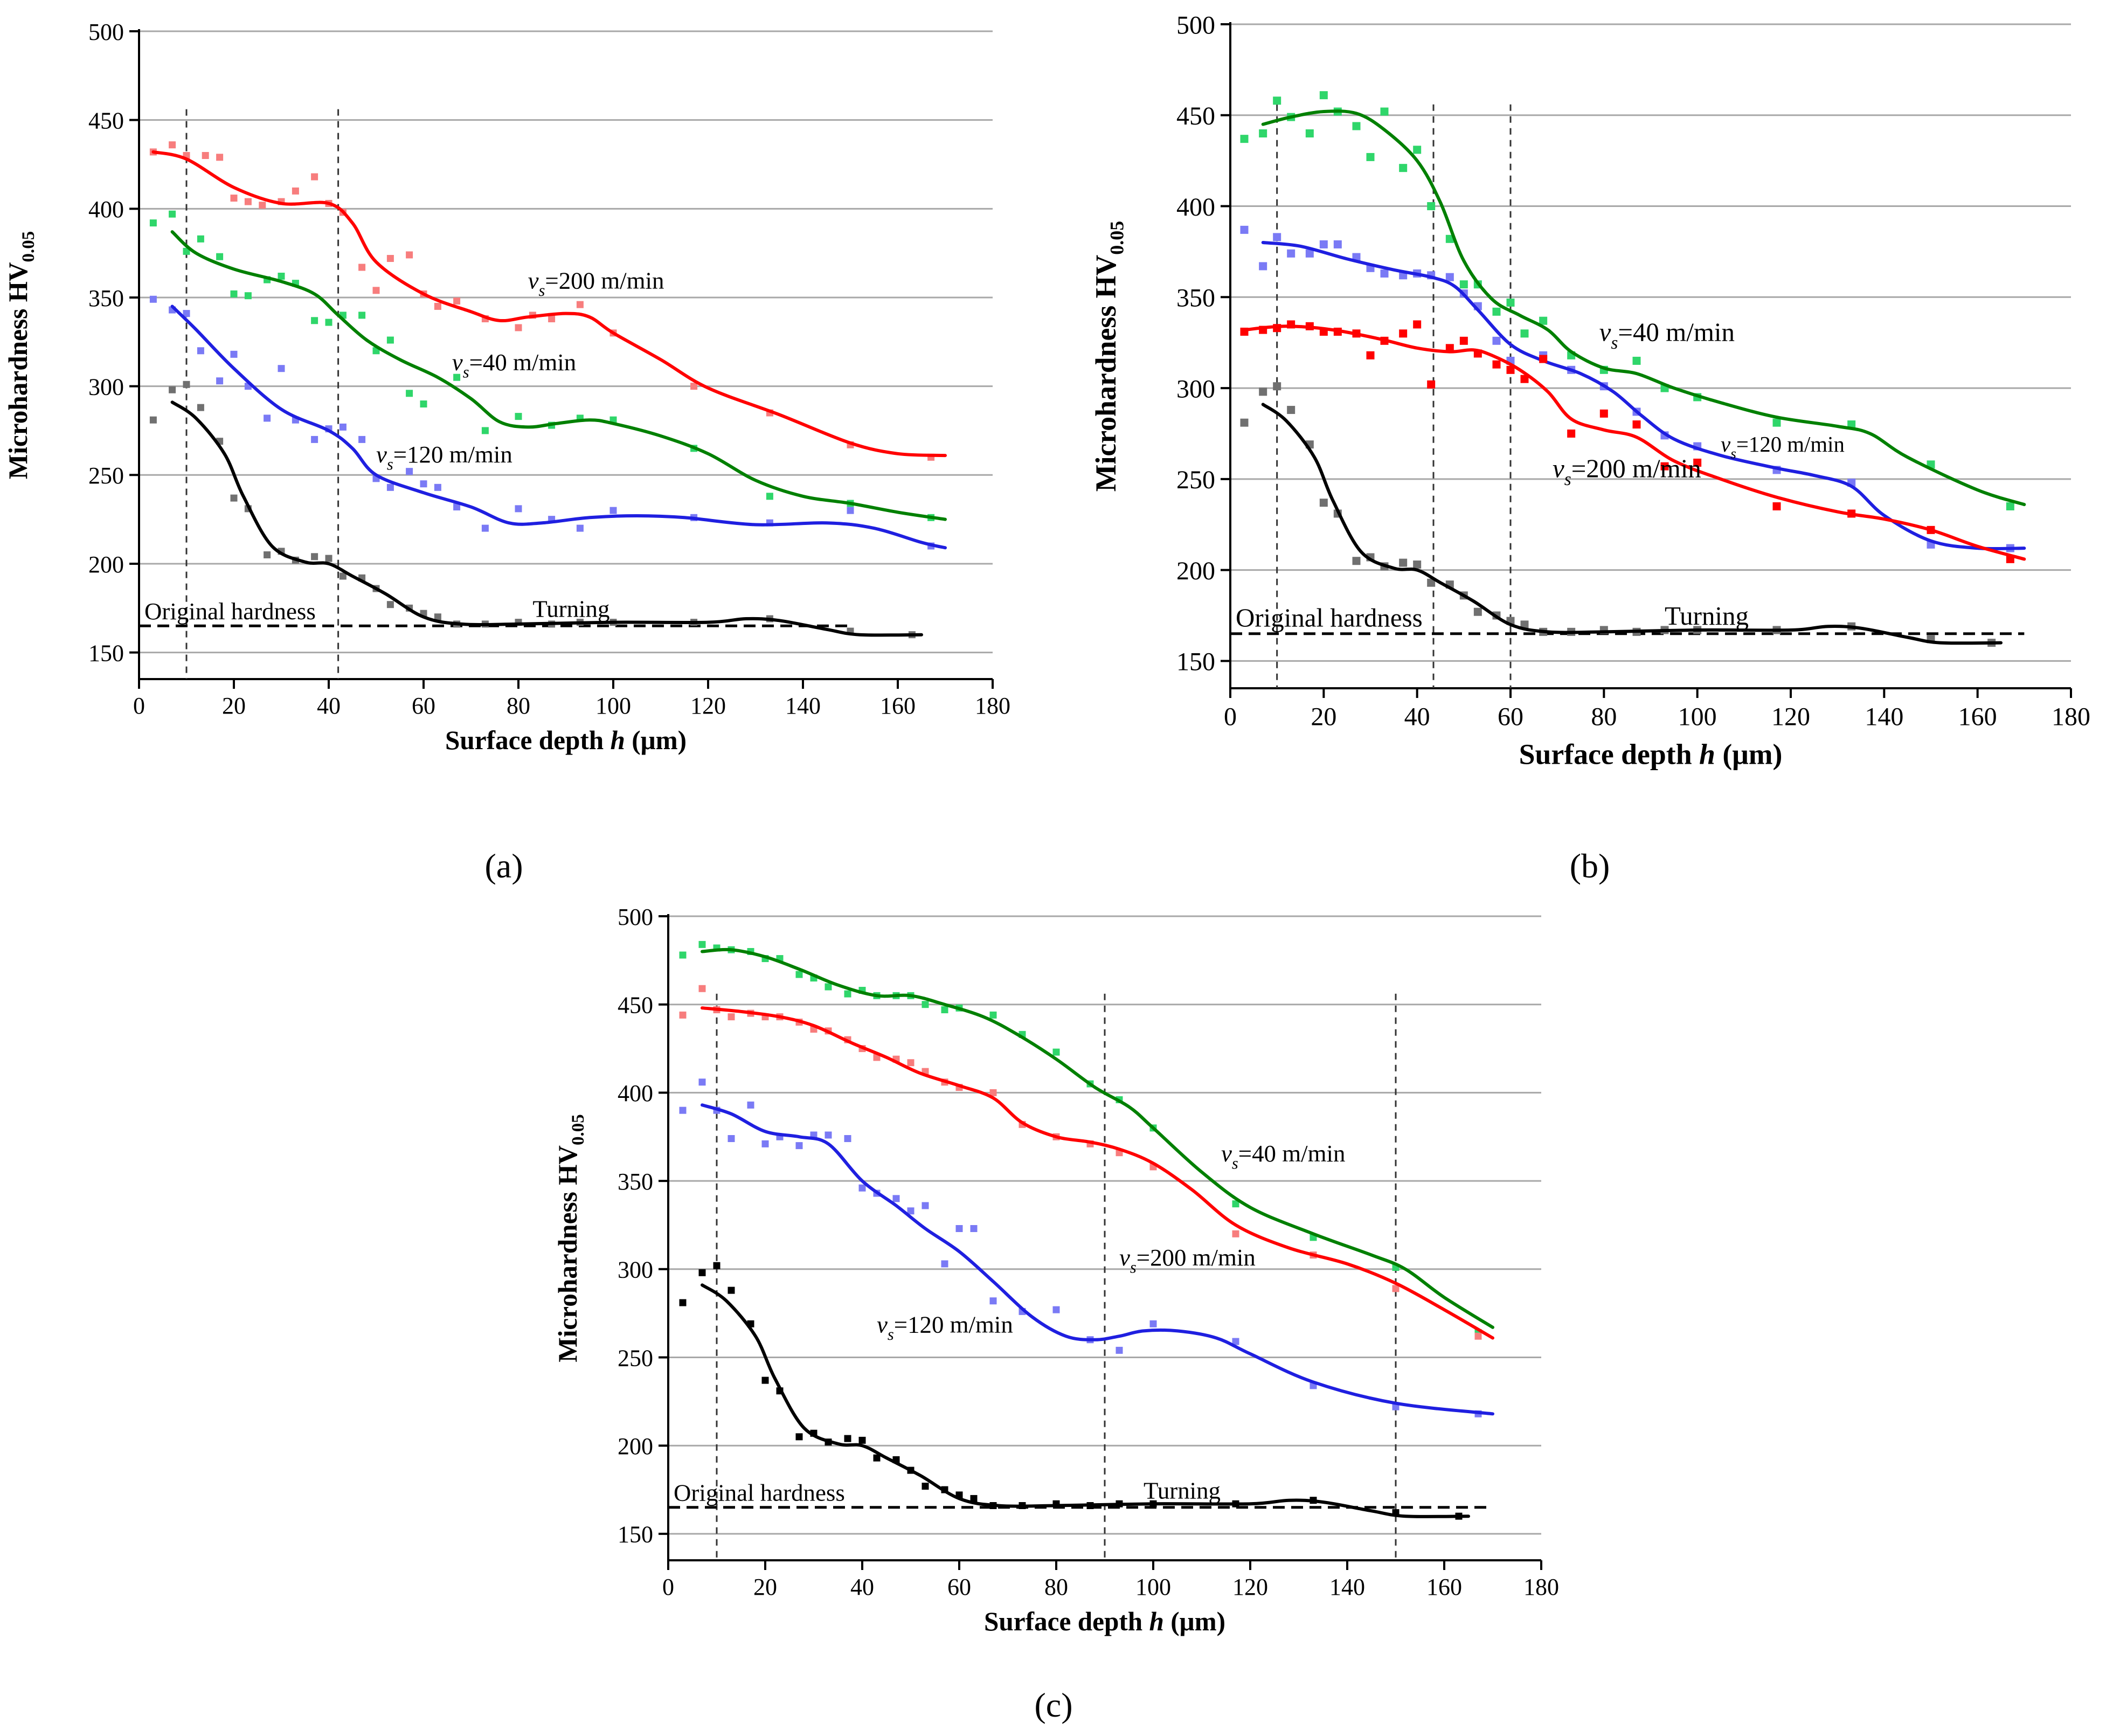 The height and width of the screenshot is (1736, 2113). What do you see at coordinates (635, 1270) in the screenshot?
I see `y-tick-label: 300` at bounding box center [635, 1270].